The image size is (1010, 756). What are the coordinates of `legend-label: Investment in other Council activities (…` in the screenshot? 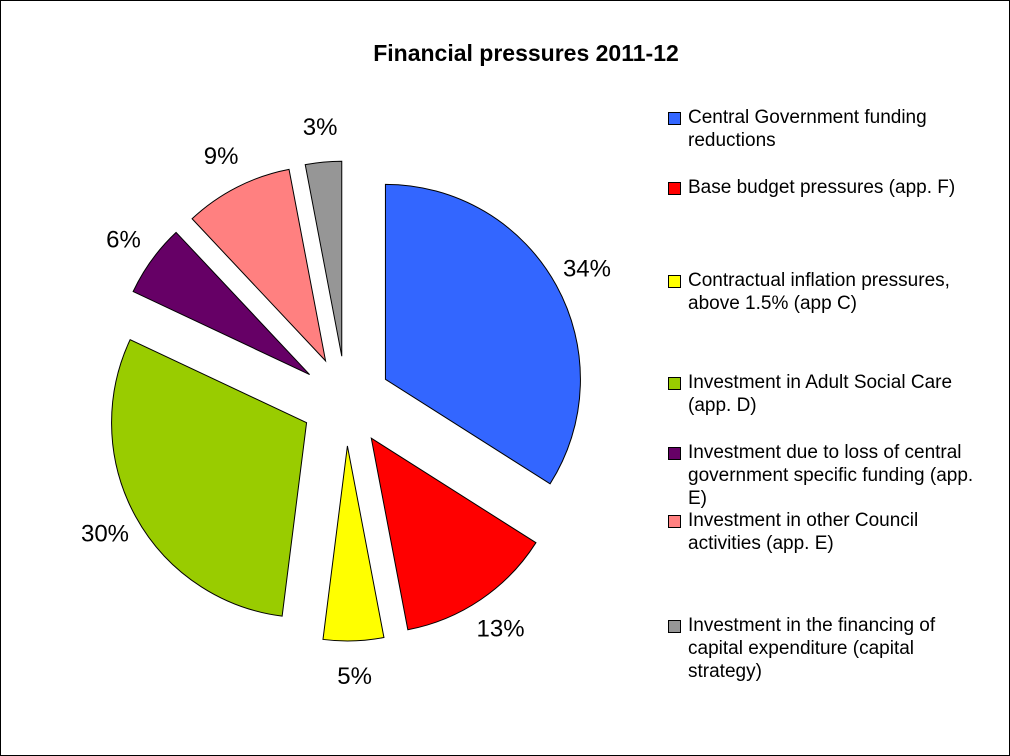 It's located at (803, 532).